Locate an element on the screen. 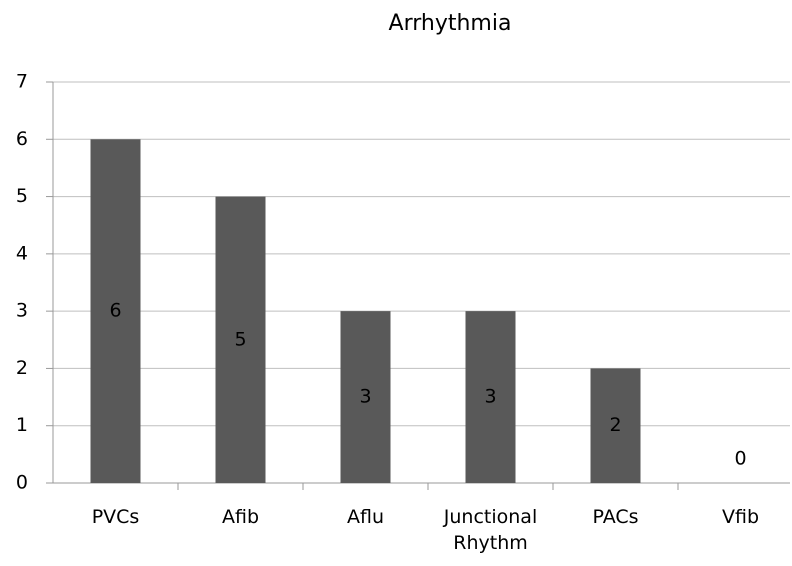 This screenshot has width=792, height=566. x-tick-label: Afib is located at coordinates (240, 517).